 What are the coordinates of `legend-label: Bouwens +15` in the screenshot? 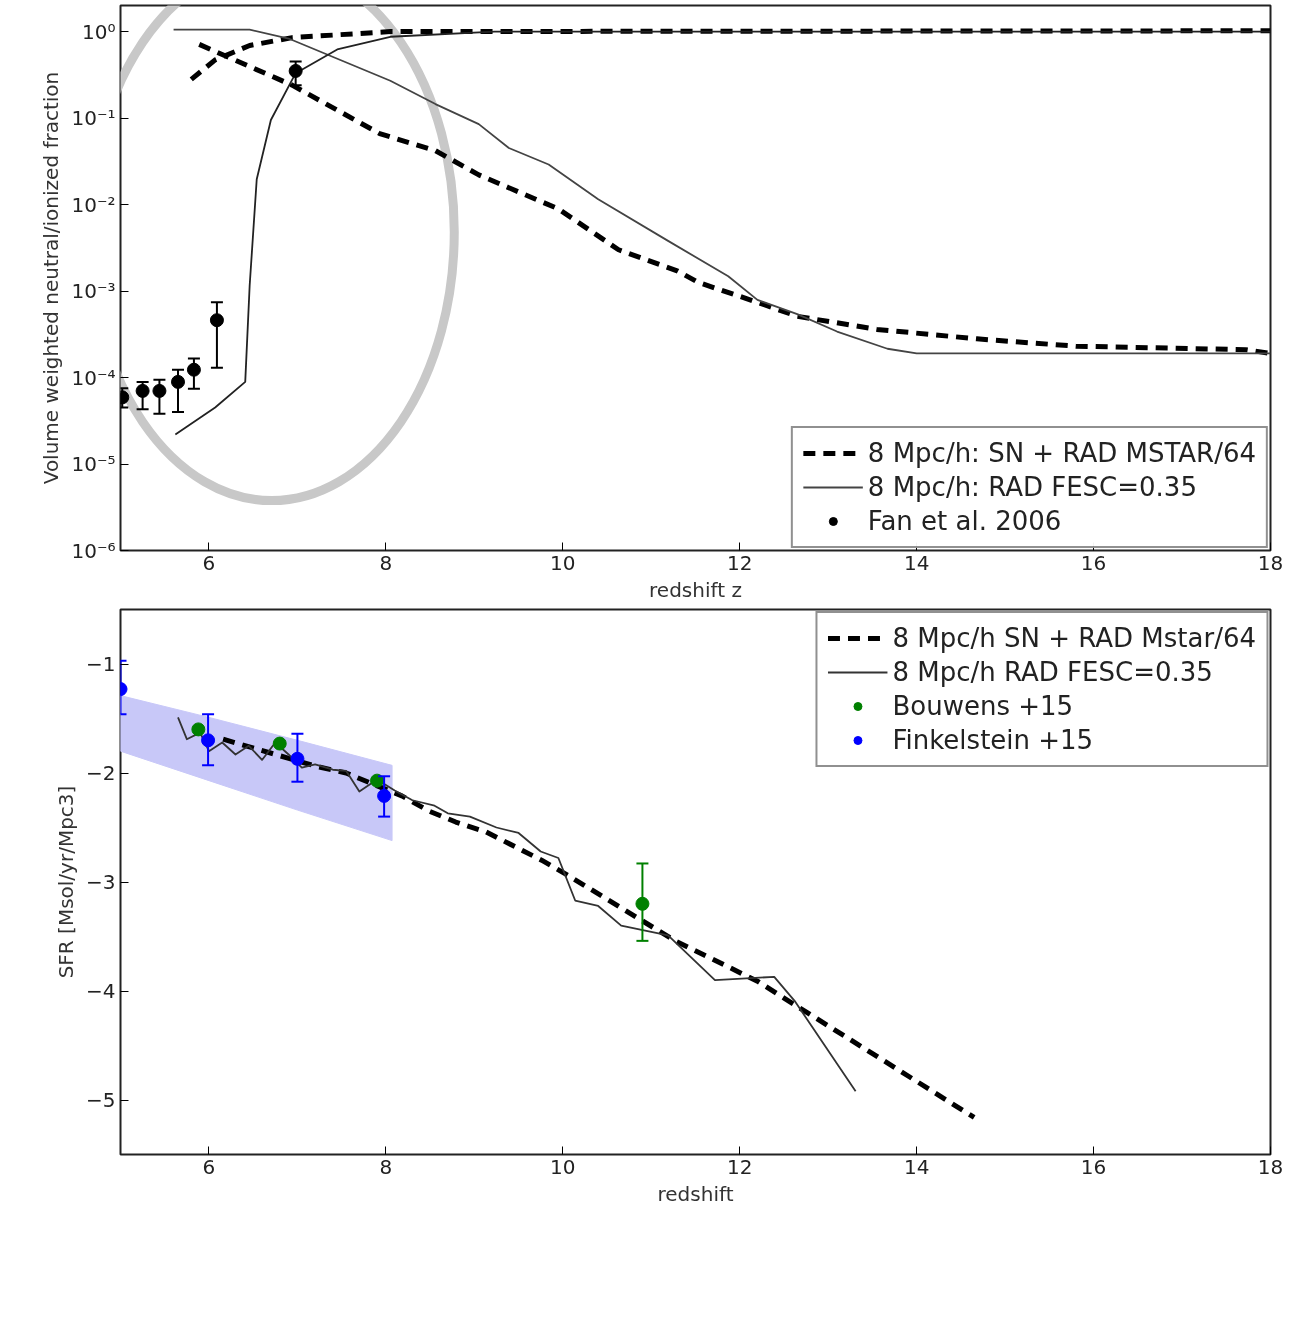 It's located at (983, 706).